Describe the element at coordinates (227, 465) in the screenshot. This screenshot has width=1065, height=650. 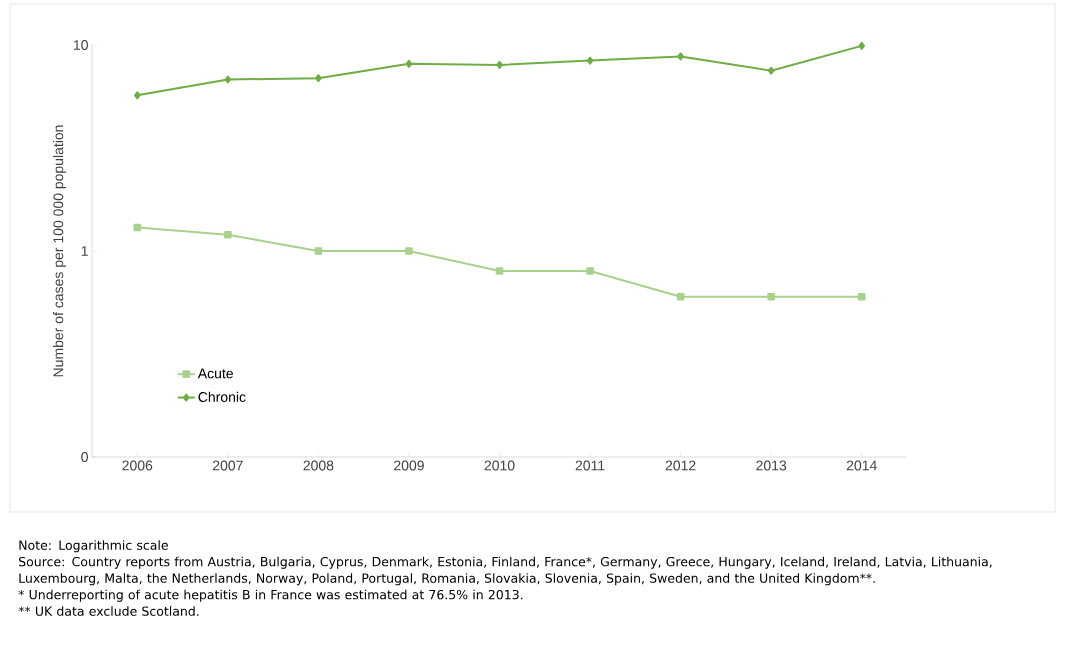
I see `x-tick-label: 2007` at that location.